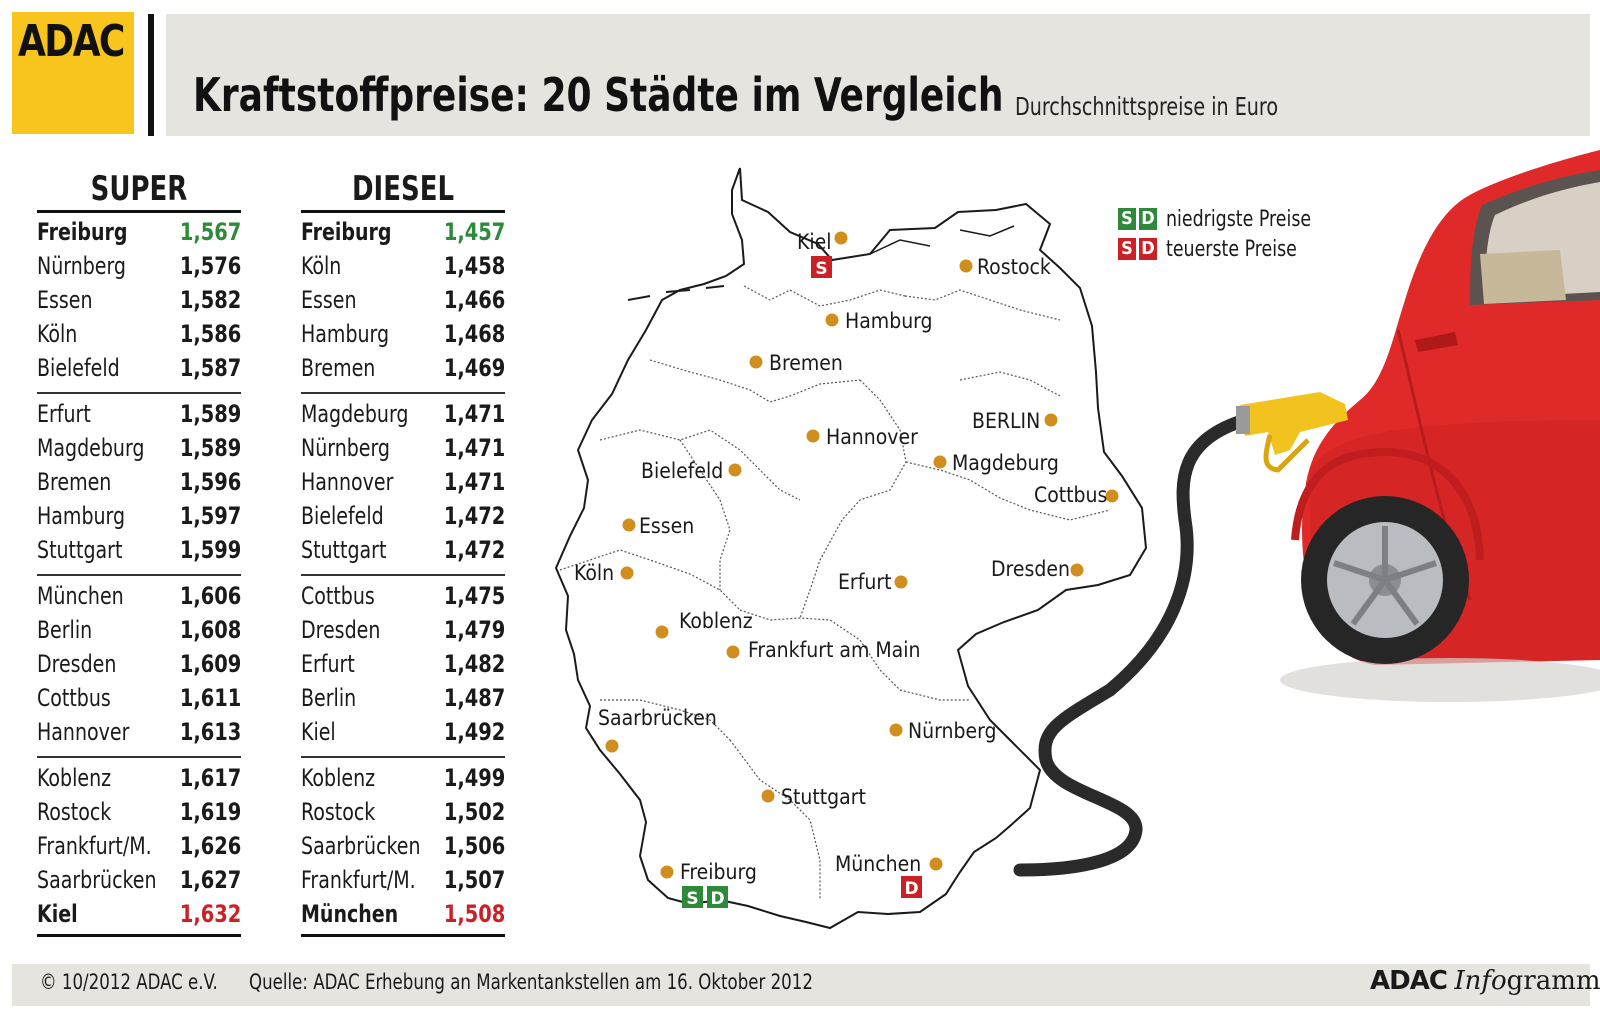 This screenshot has height=1014, width=1600. Describe the element at coordinates (403, 935) in the screenshot. I see `table-rule` at that location.